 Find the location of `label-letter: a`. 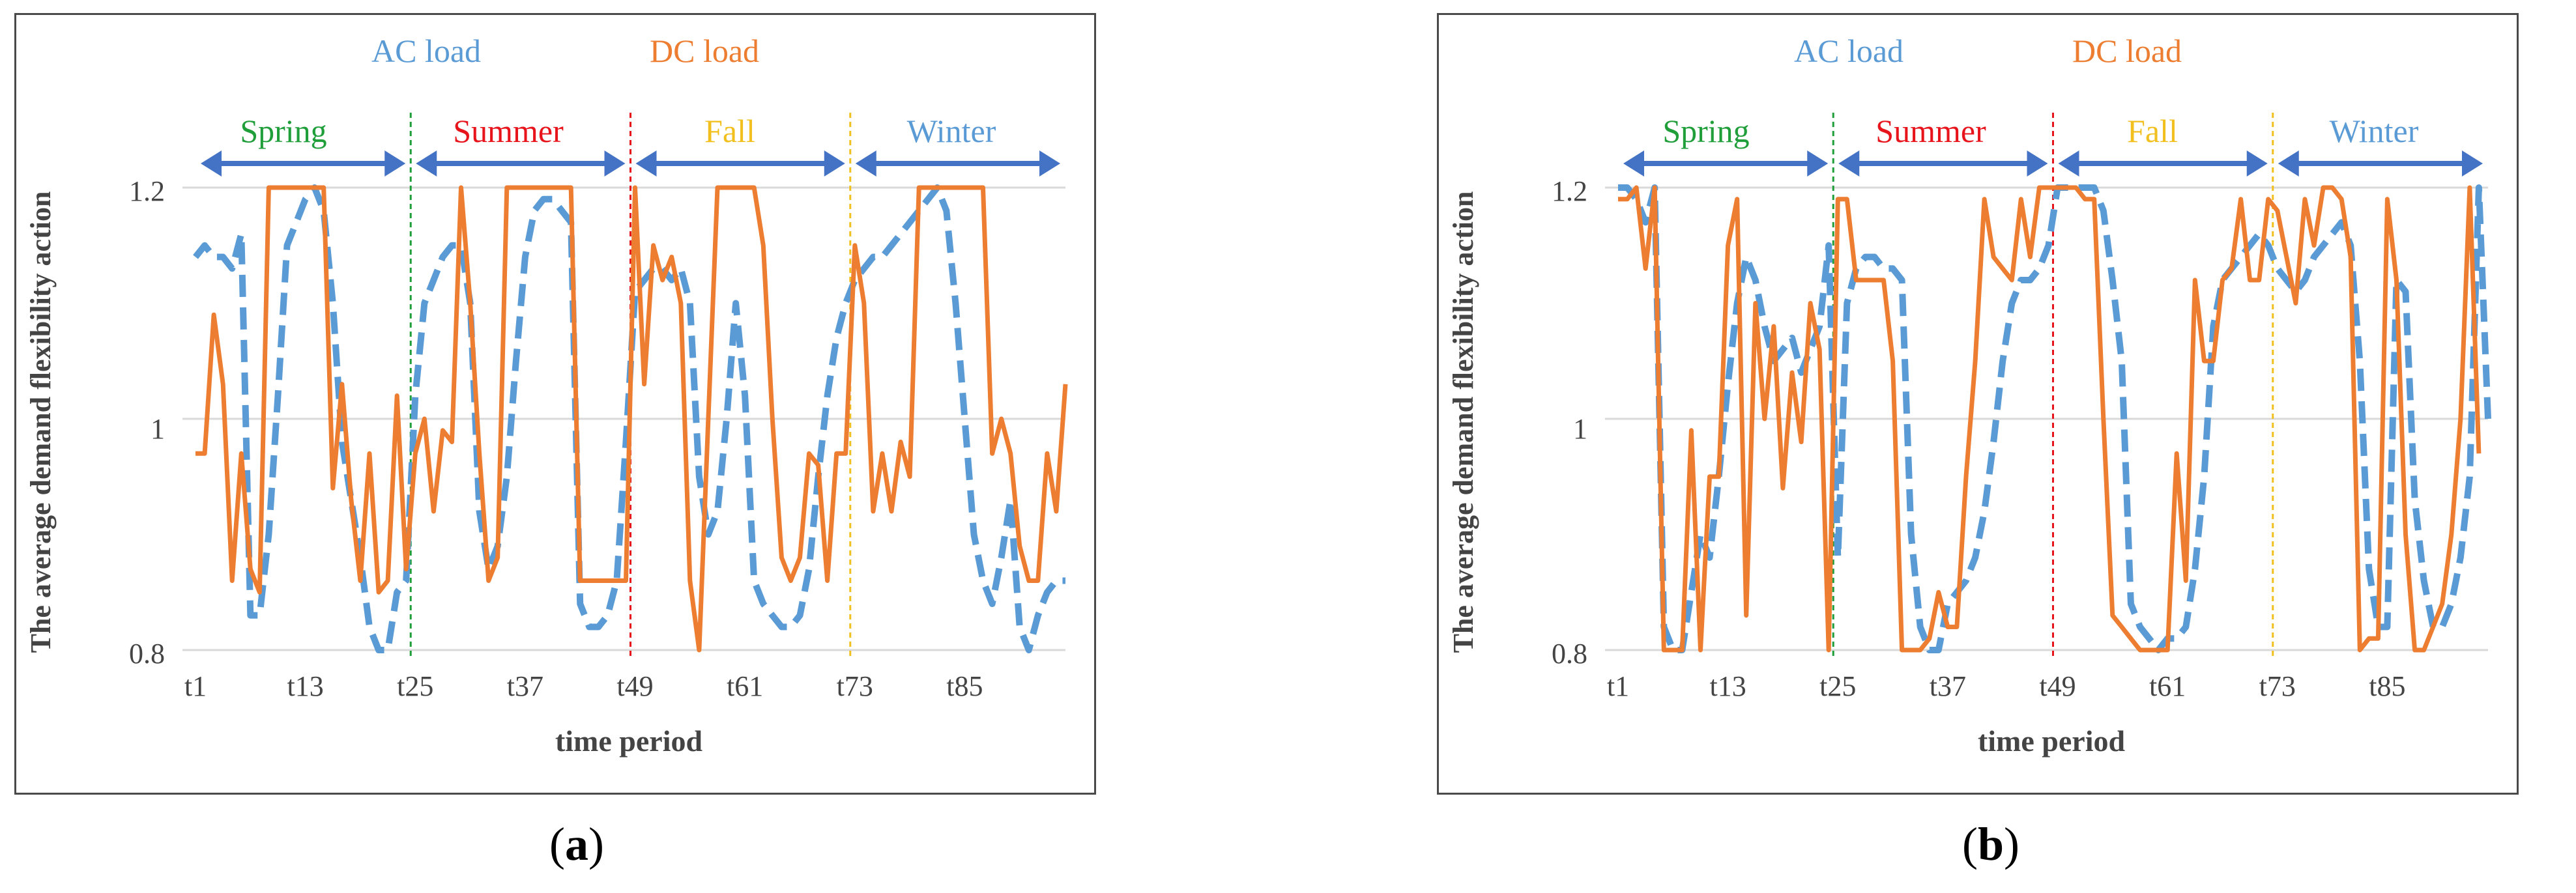

label-letter: a is located at coordinates (576, 844).